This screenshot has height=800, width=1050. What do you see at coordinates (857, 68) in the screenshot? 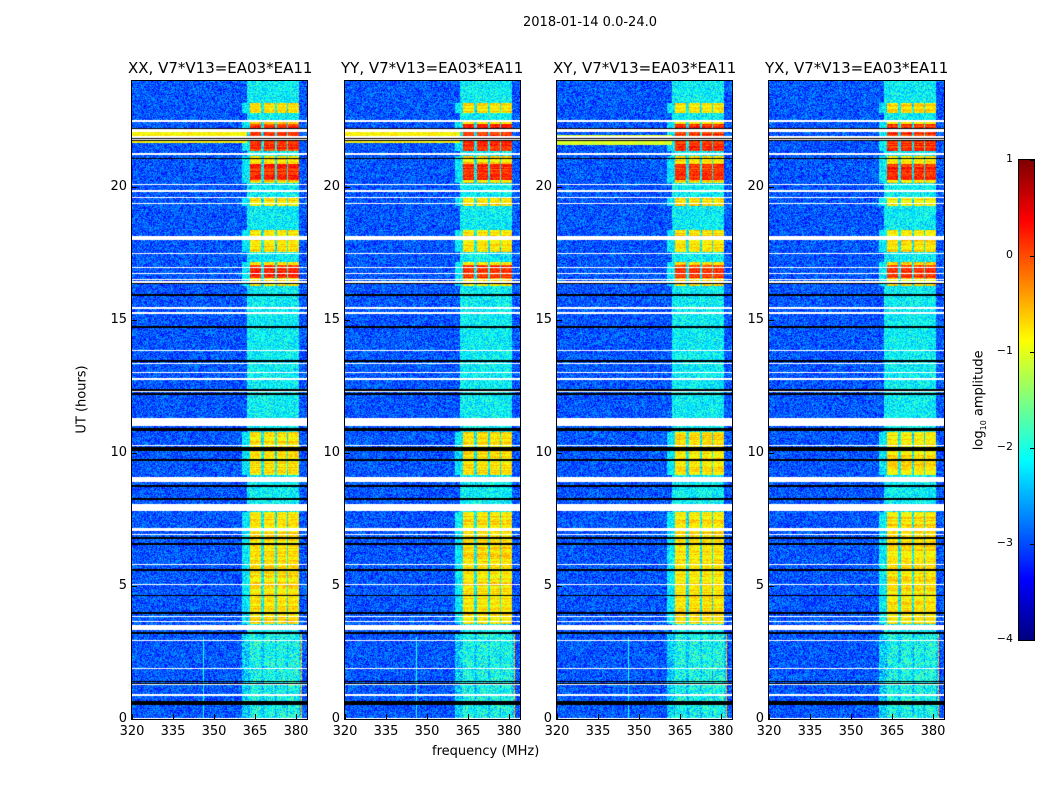
I see `panel-title: YX, V7*V13=EA03*EA11` at bounding box center [857, 68].